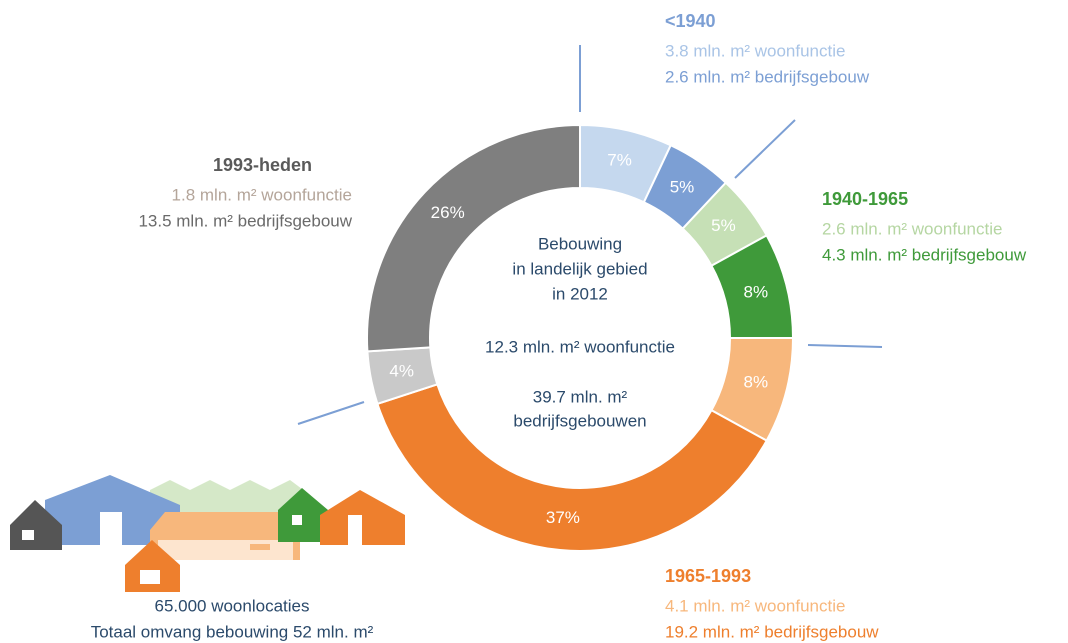 This screenshot has width=1068, height=643. What do you see at coordinates (231, 605) in the screenshot?
I see `footer-text: 65.000 woonlocaties` at bounding box center [231, 605].